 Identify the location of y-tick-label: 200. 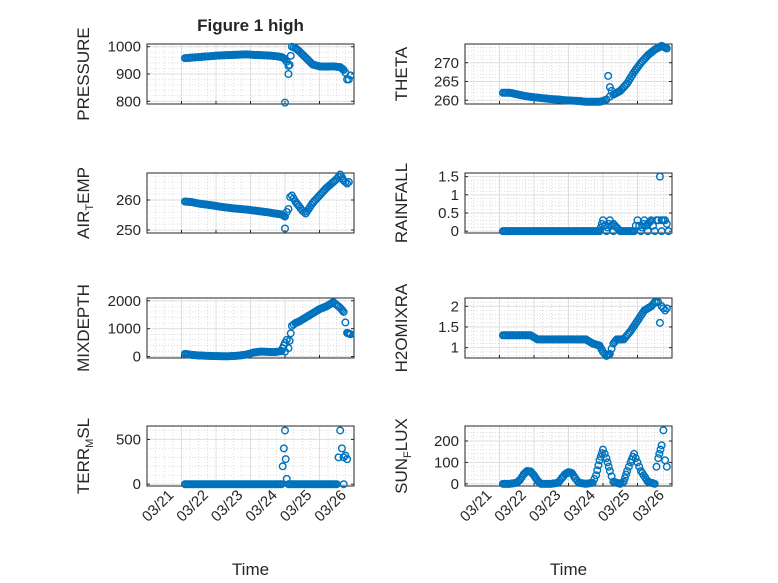
(446, 441).